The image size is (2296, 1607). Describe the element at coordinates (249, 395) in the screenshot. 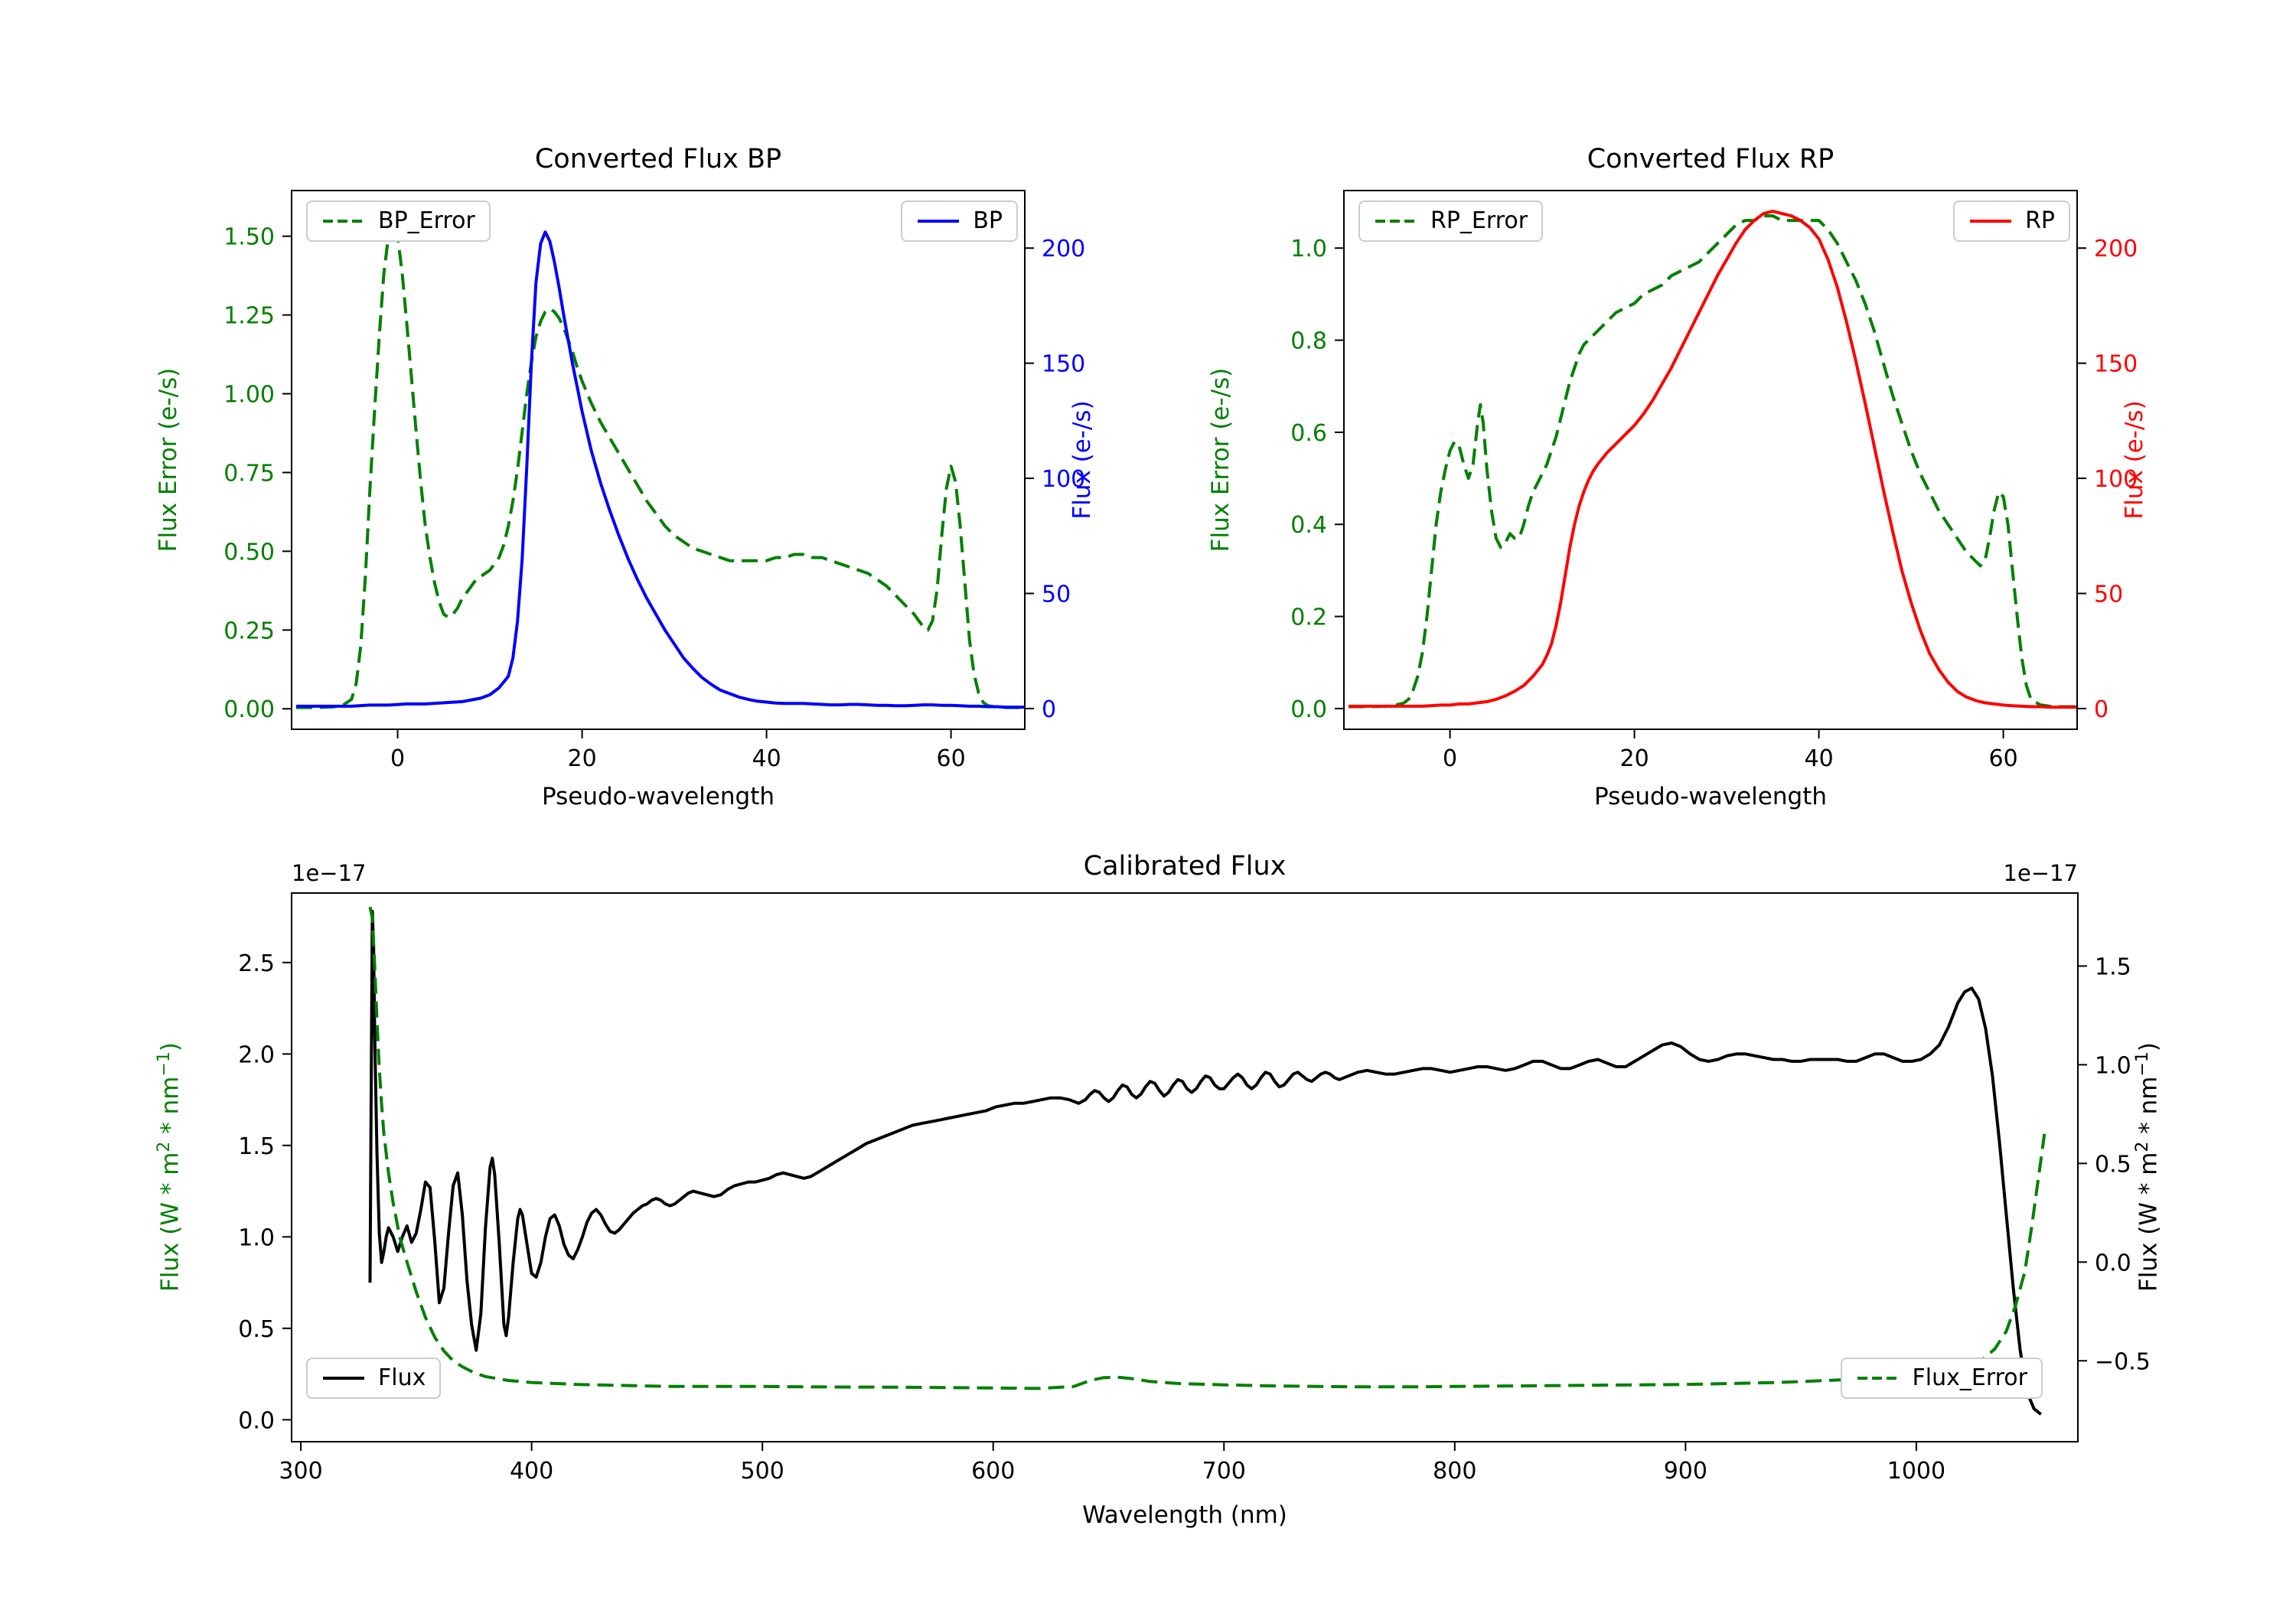

I see `y-tick-label-left: 1.00` at that location.